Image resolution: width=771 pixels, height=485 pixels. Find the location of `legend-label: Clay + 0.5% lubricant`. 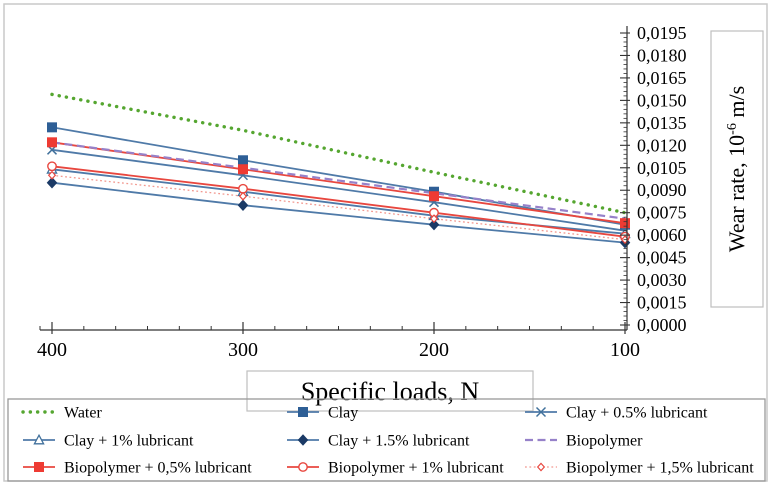

legend-label: Clay + 0.5% lubricant is located at coordinates (637, 413).